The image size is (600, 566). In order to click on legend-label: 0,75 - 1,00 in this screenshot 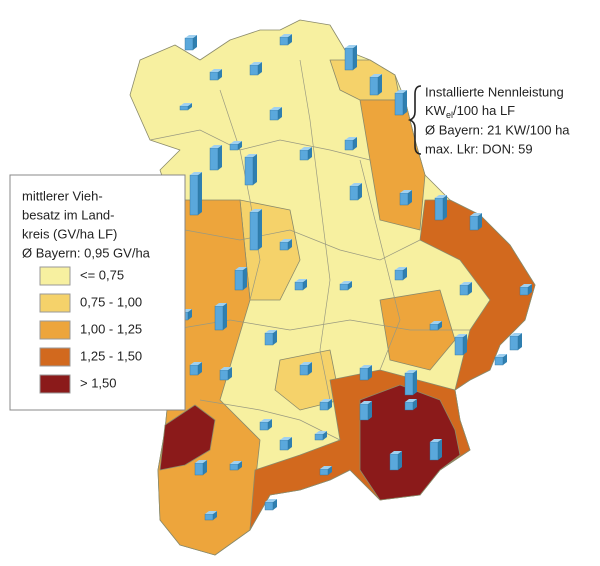, I will do `click(111, 301)`.